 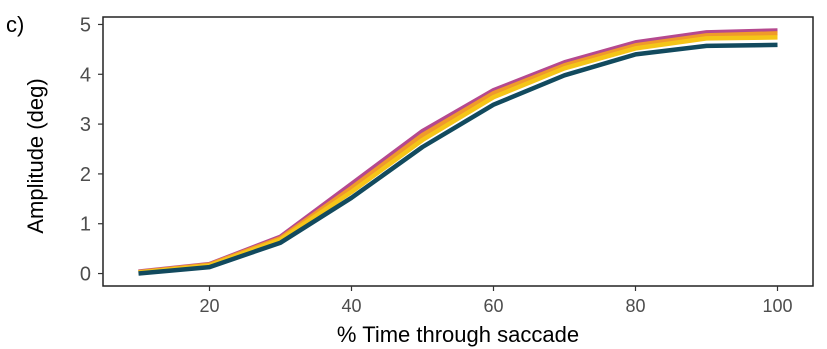 I want to click on y-tick-label-4: 4, so click(x=85, y=75).